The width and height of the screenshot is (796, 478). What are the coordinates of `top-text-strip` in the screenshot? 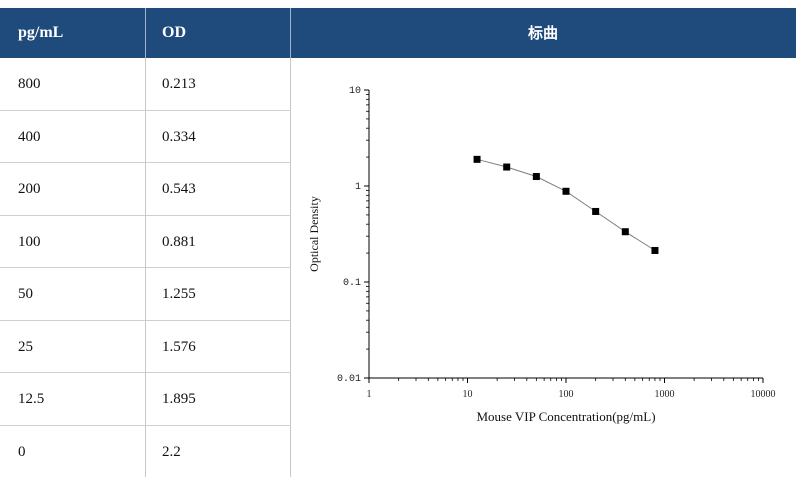 It's located at (398, 4).